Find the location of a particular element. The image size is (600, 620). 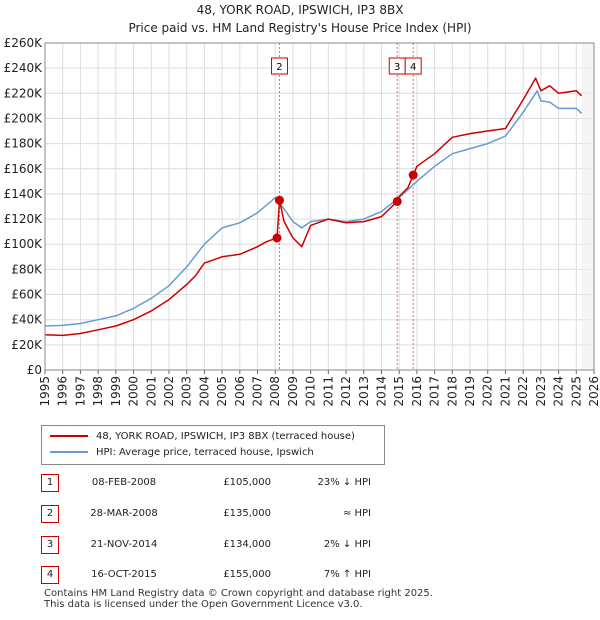

x-tick-label: 2007 is located at coordinates (258, 391).